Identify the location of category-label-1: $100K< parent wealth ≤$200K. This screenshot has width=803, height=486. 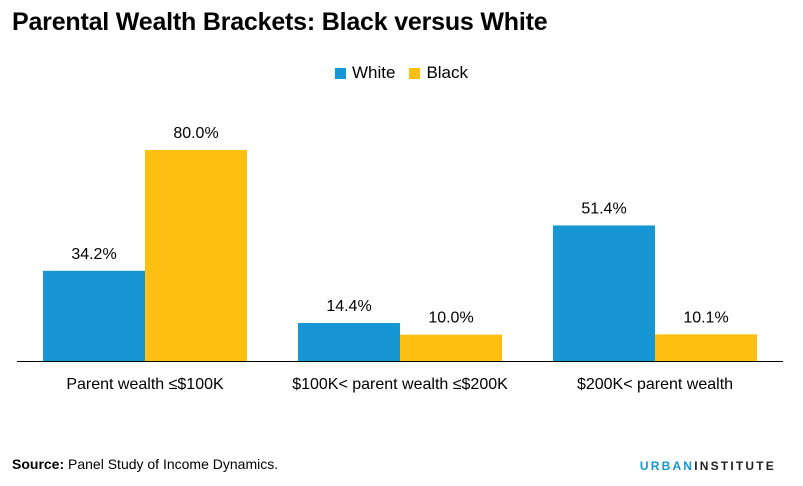
(400, 384).